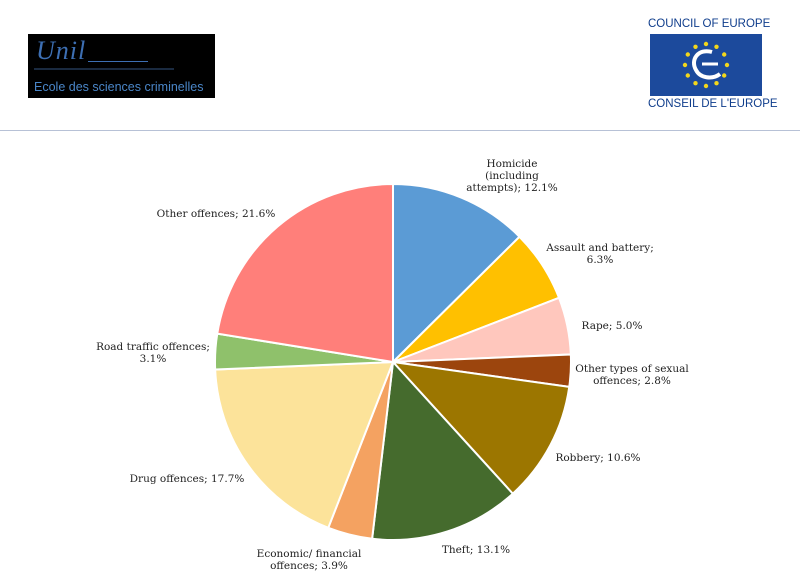 The image size is (800, 584). What do you see at coordinates (713, 104) in the screenshot?
I see `coe-logo-bottom-text: CONSEIL DE L'EUROPE` at bounding box center [713, 104].